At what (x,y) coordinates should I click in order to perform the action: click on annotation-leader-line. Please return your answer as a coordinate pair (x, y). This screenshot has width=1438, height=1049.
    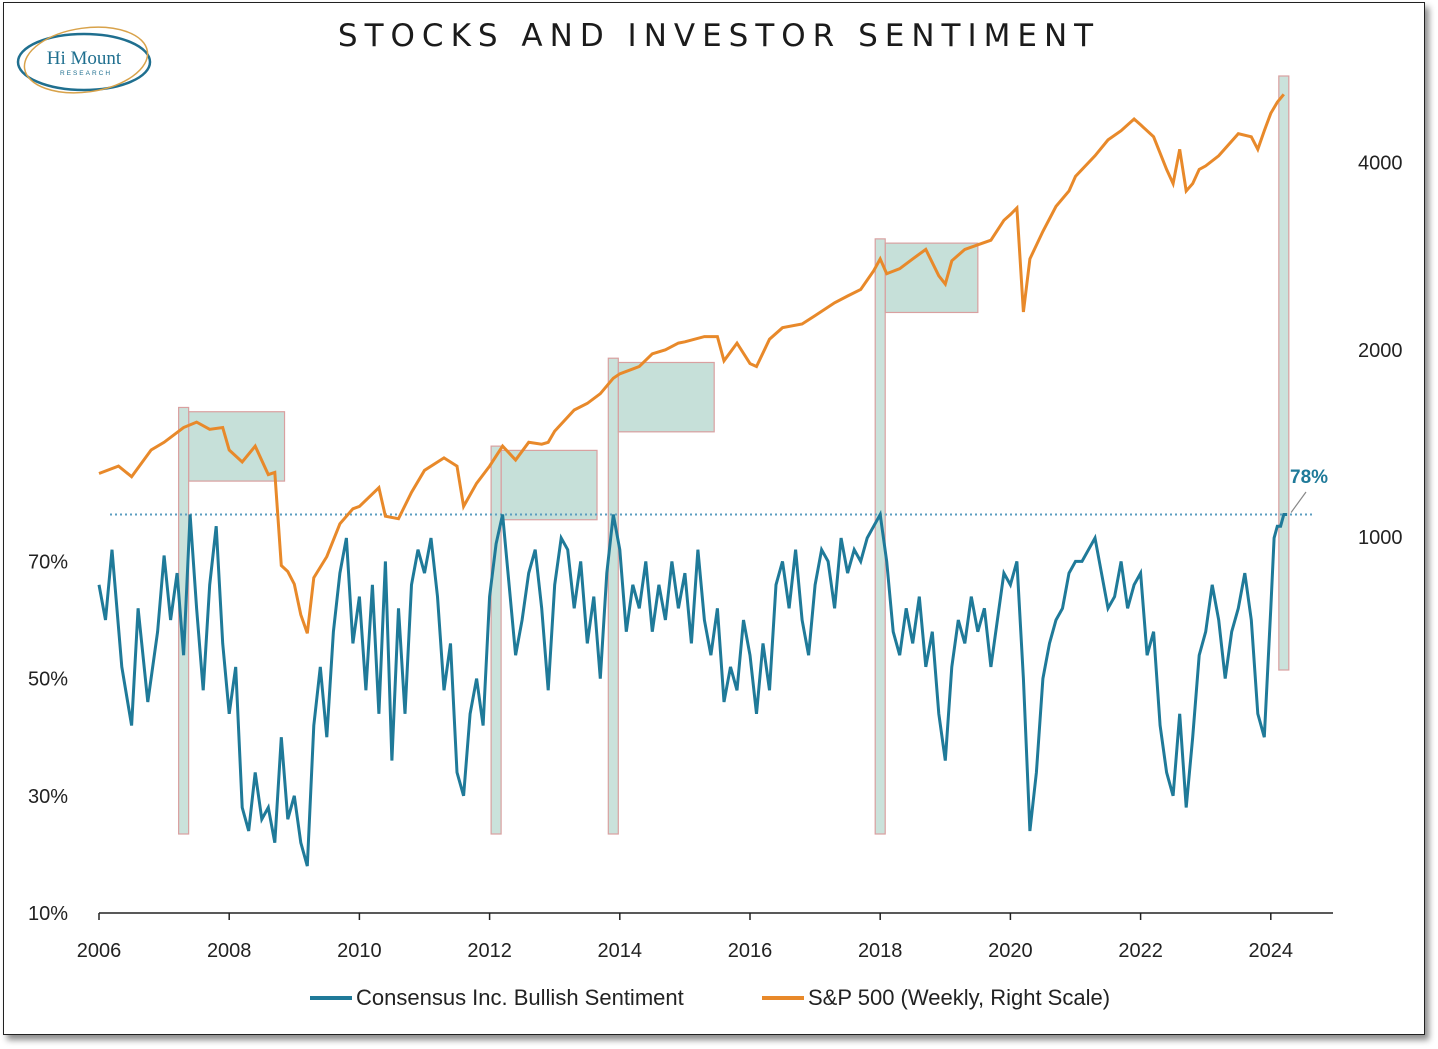
    Looking at the image, I should click on (1298, 502).